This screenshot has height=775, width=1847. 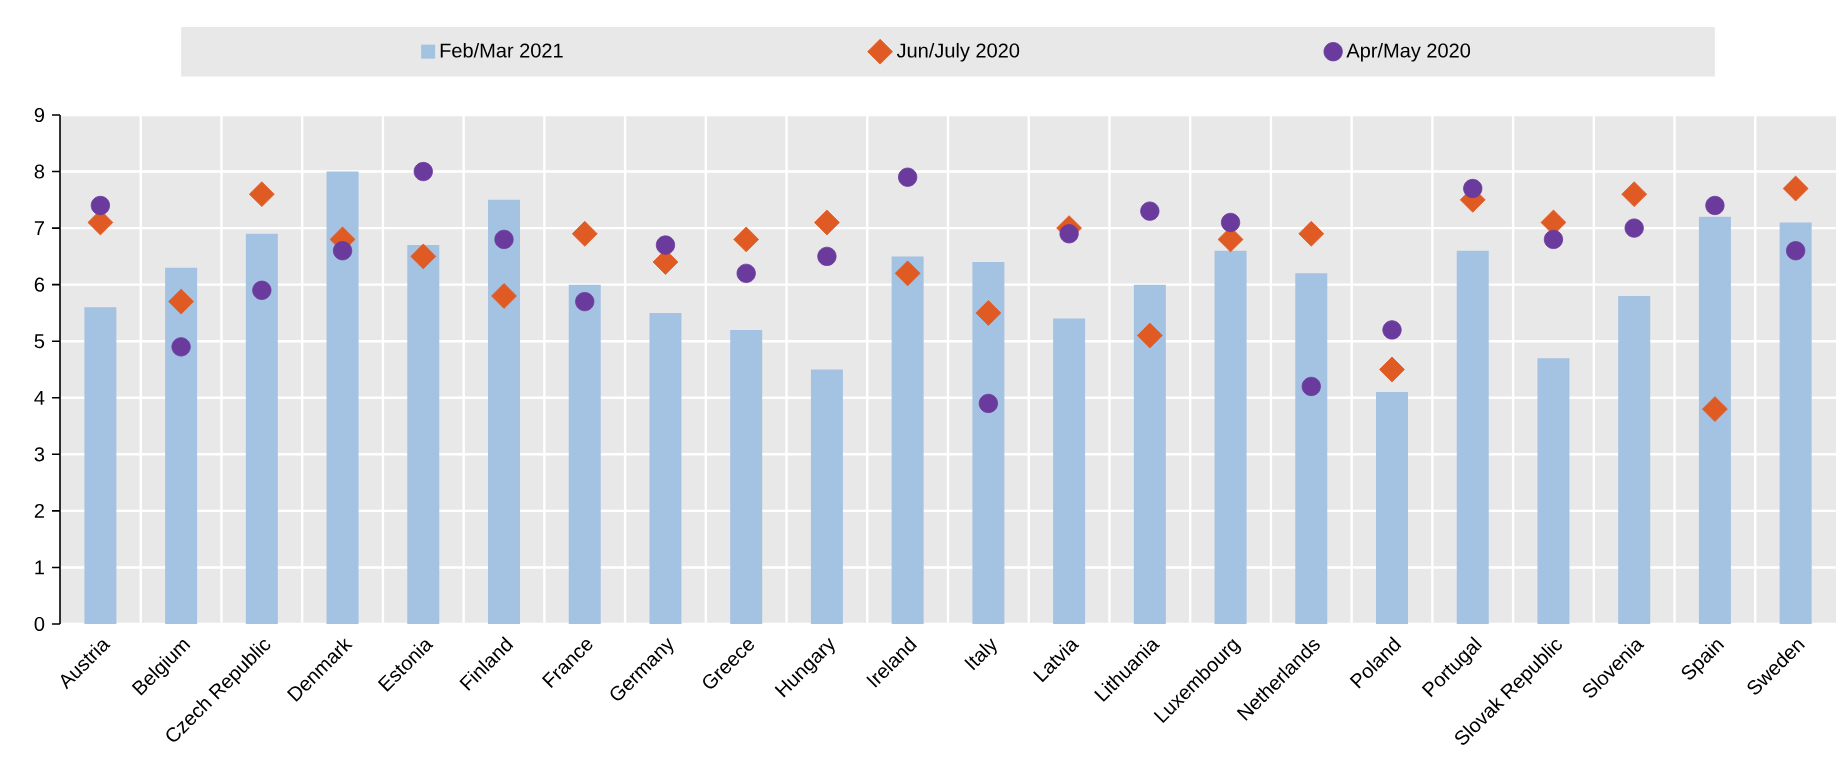 I want to click on x-tick-label: Italy, so click(x=980, y=654).